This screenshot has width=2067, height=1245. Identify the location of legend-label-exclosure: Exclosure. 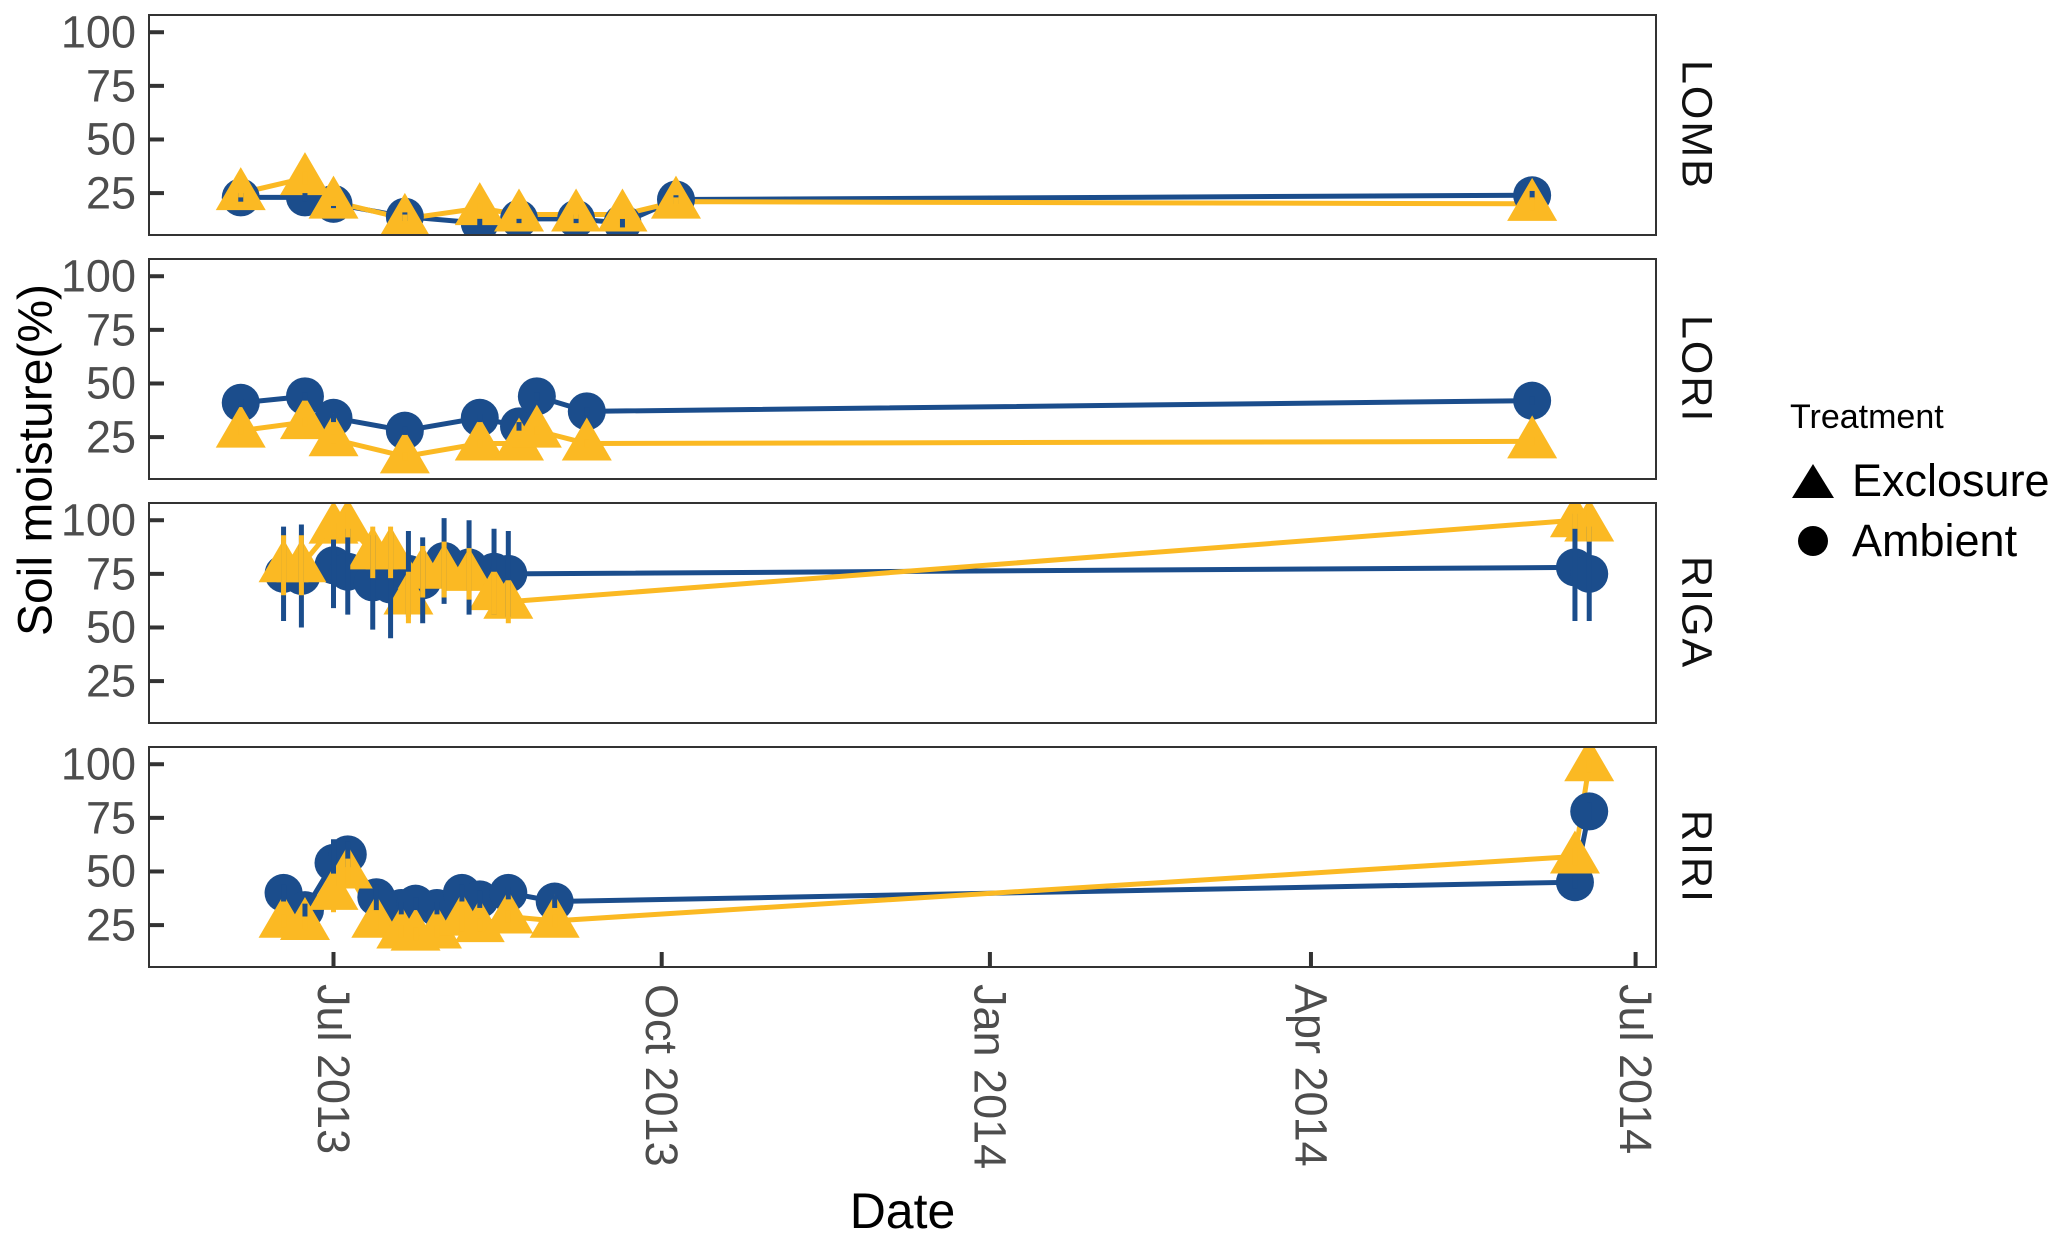
(1951, 480).